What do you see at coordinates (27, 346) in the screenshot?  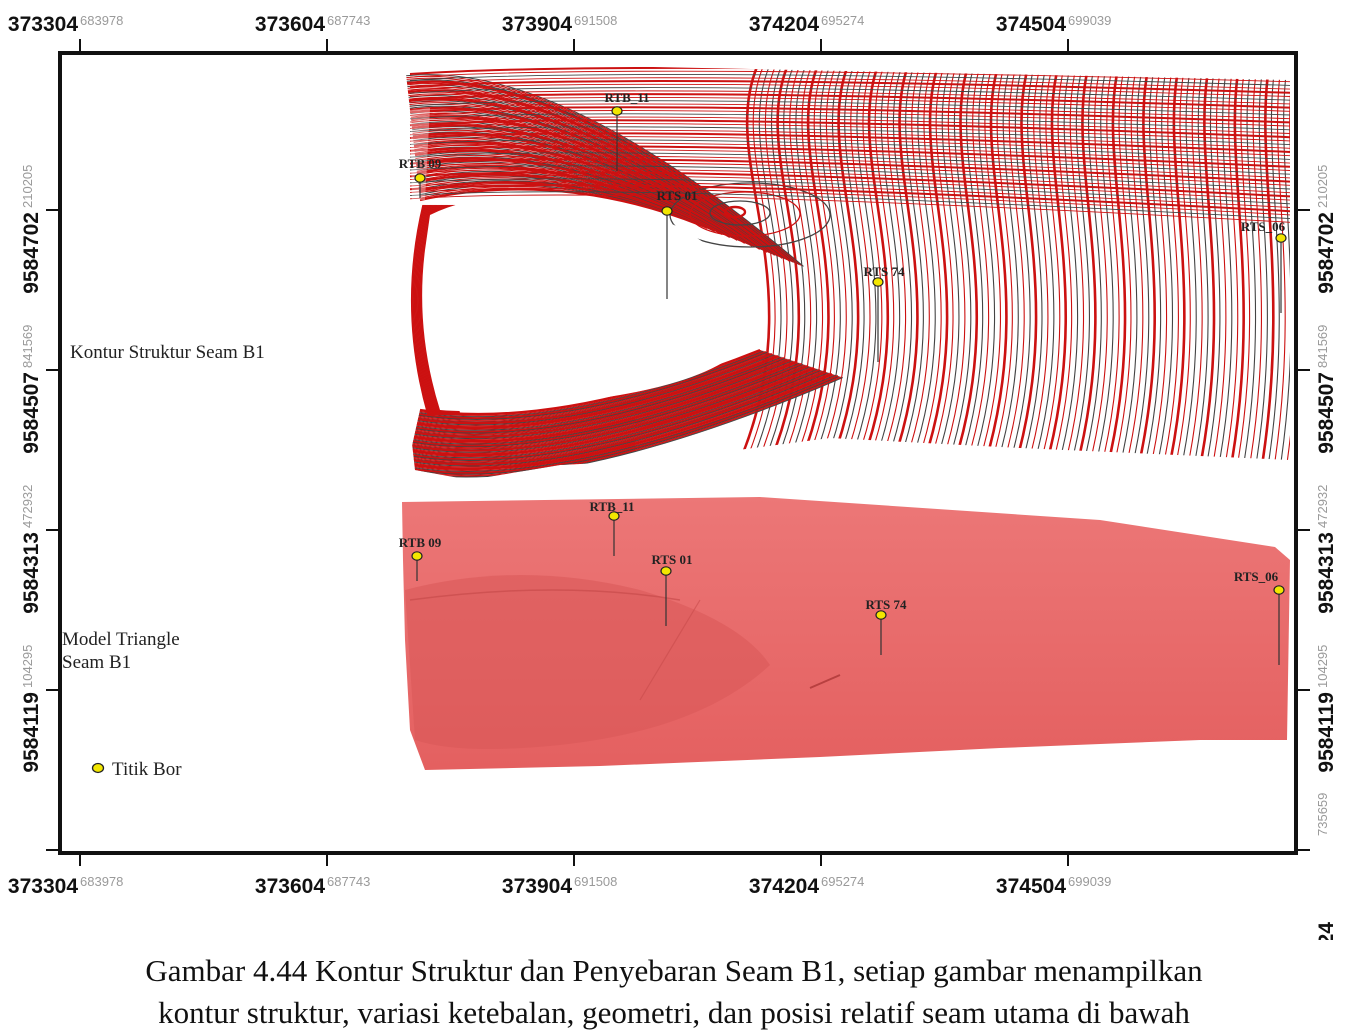 I see `y-tick-sublabel-left: 841569` at bounding box center [27, 346].